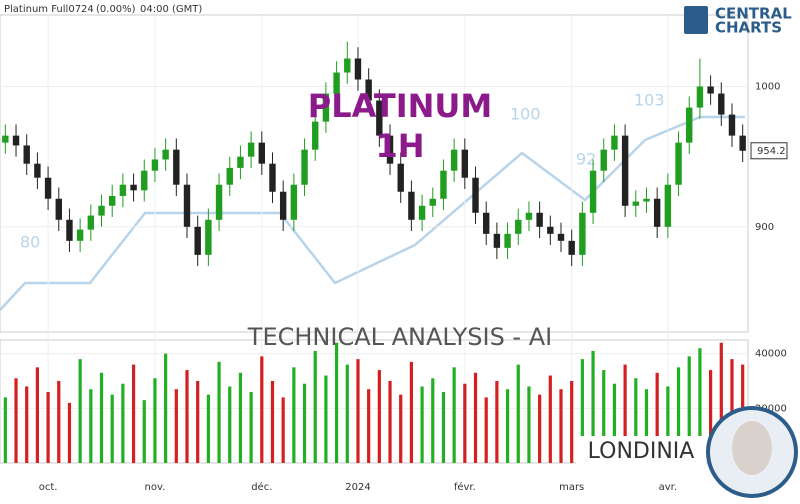 This screenshot has height=504, width=800. What do you see at coordinates (155, 487) in the screenshot?
I see `x-tick-label: nov.` at bounding box center [155, 487].